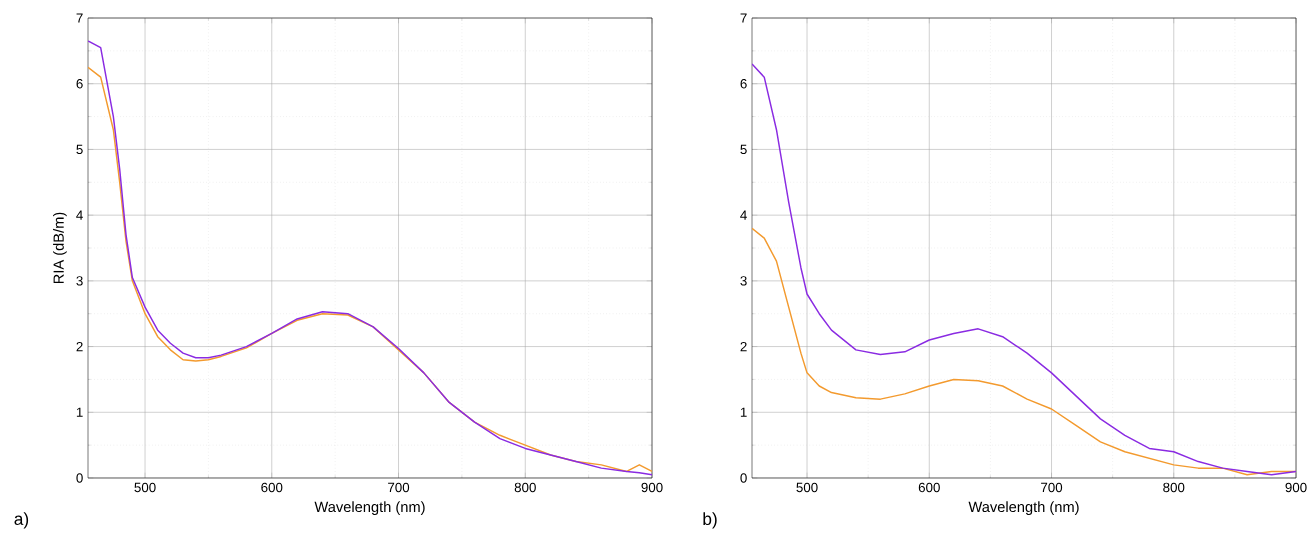 This screenshot has height=554, width=1316. Describe the element at coordinates (60, 248) in the screenshot. I see `y-axis-title: RIA (dB/m)` at that location.